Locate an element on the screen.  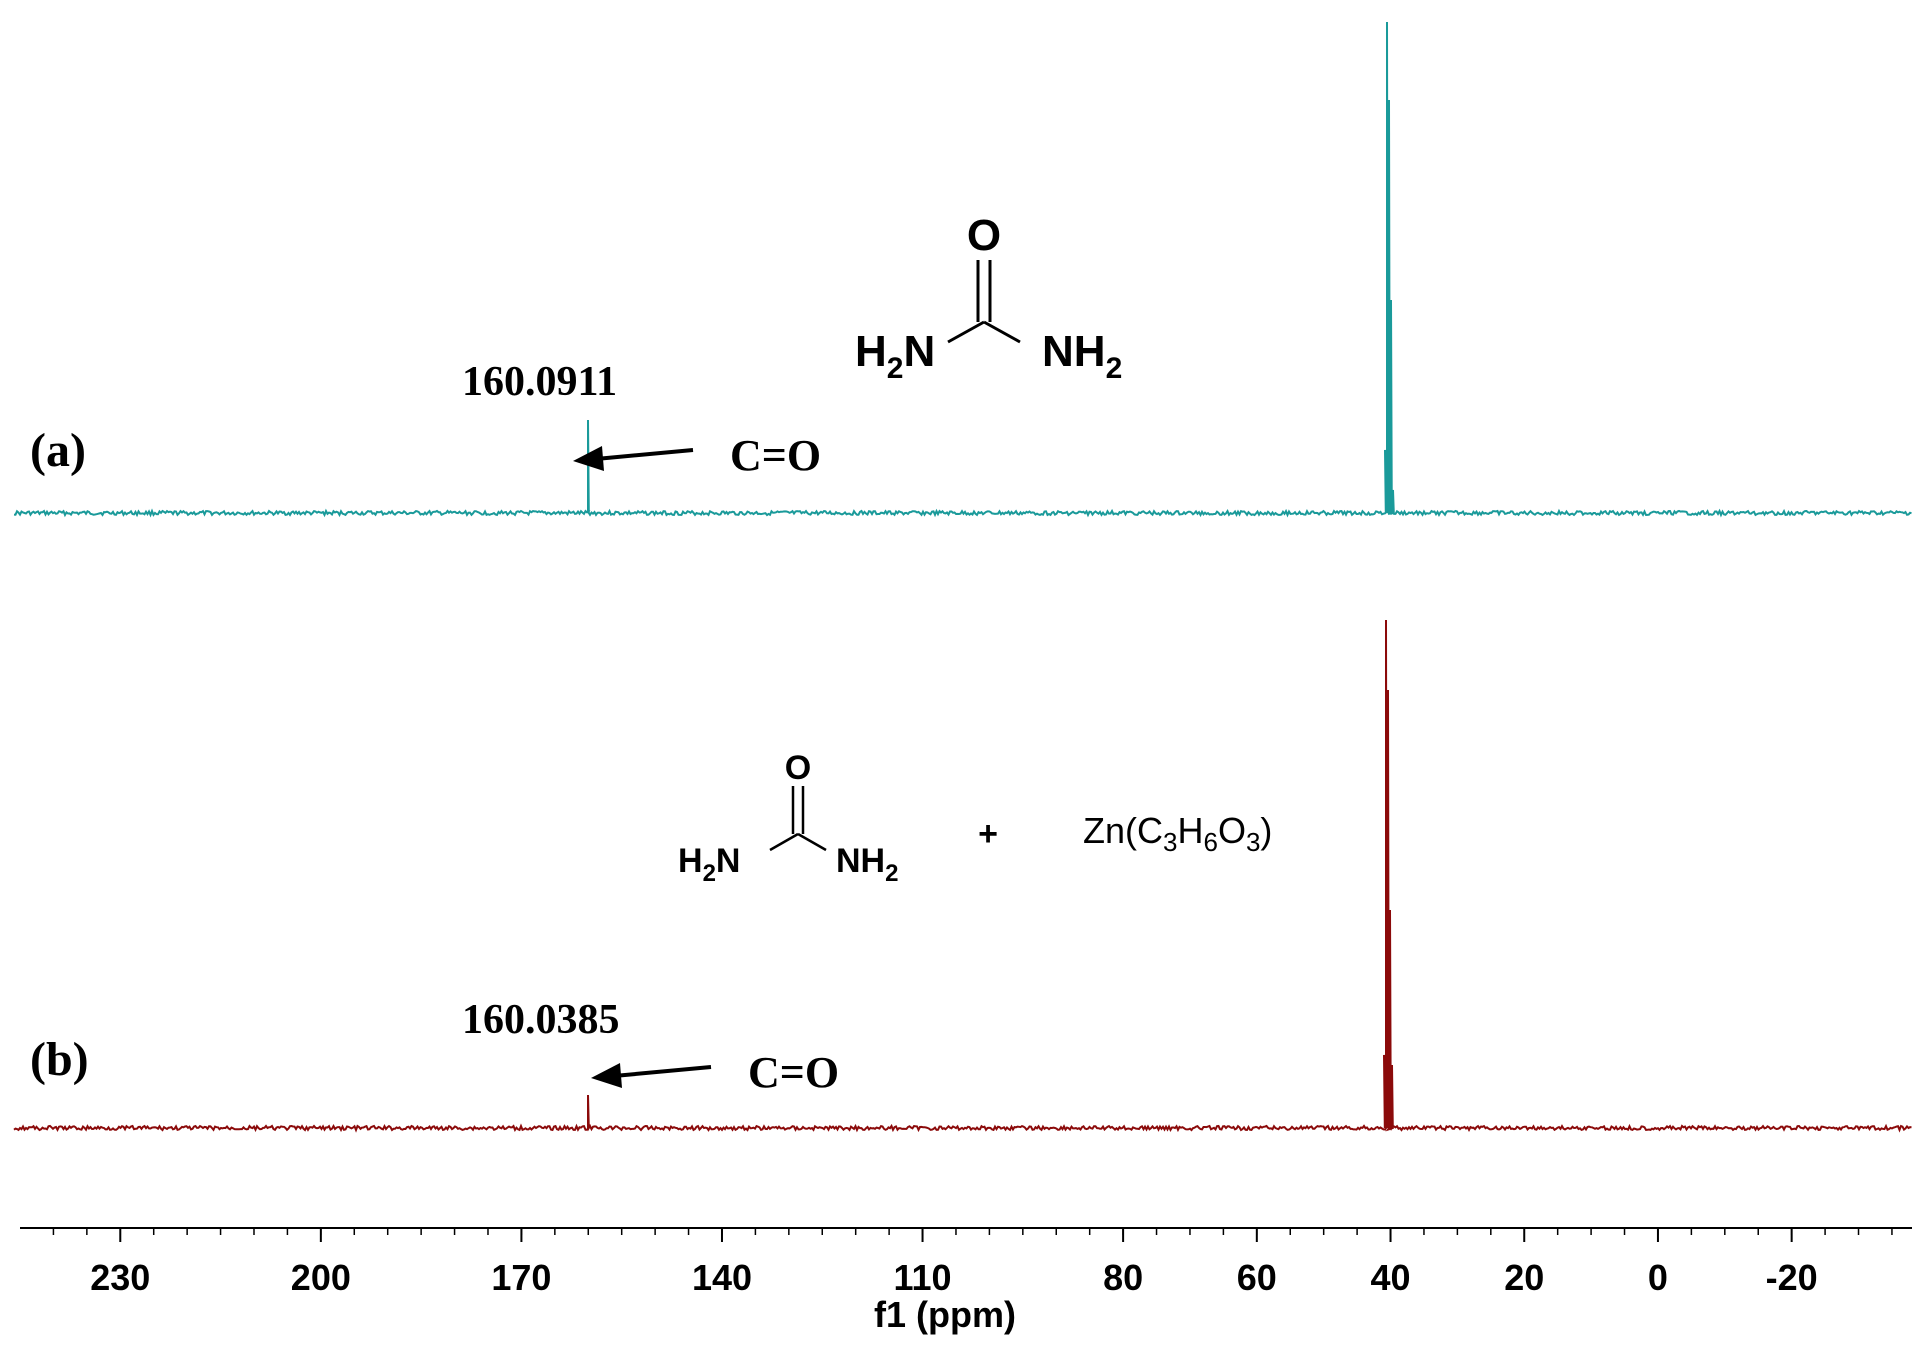
annotation-a: C=O is located at coordinates (775, 455).